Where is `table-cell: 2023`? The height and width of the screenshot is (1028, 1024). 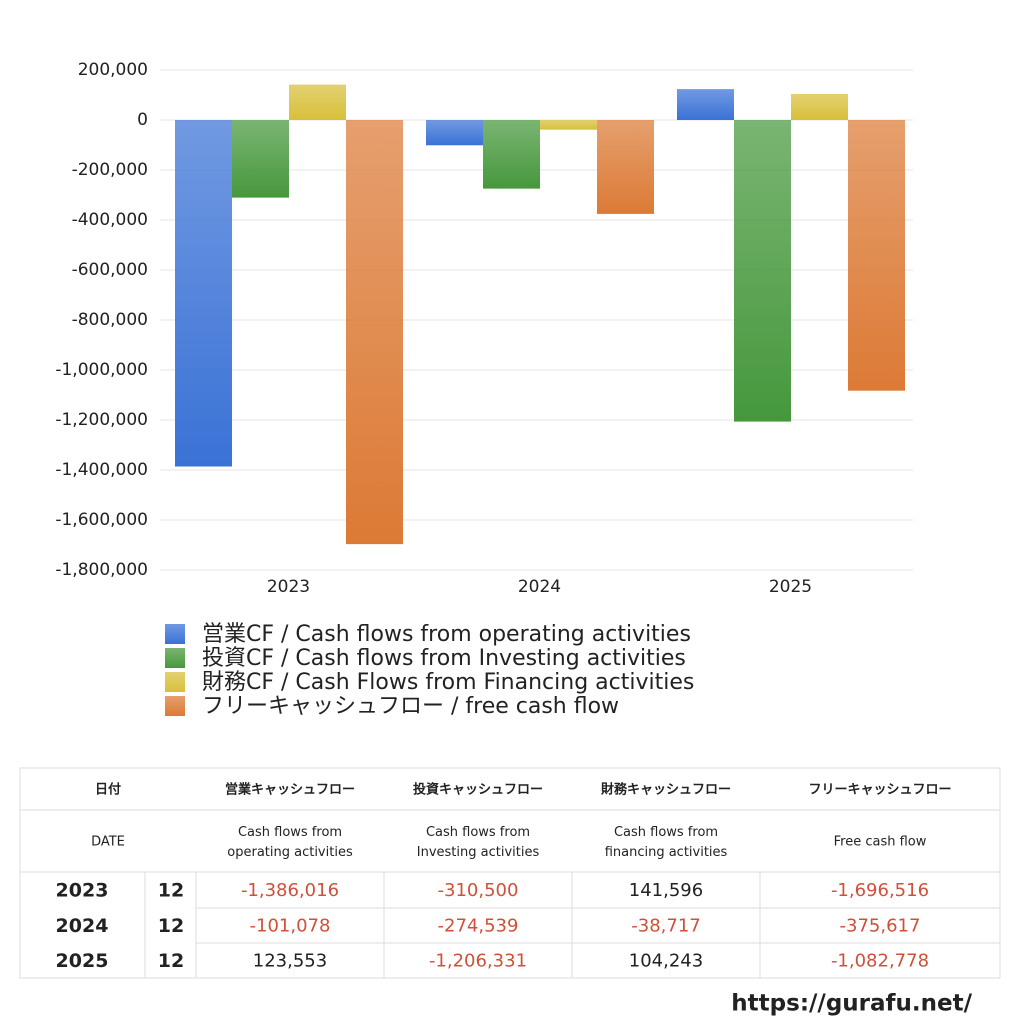
table-cell: 2023 is located at coordinates (82, 891).